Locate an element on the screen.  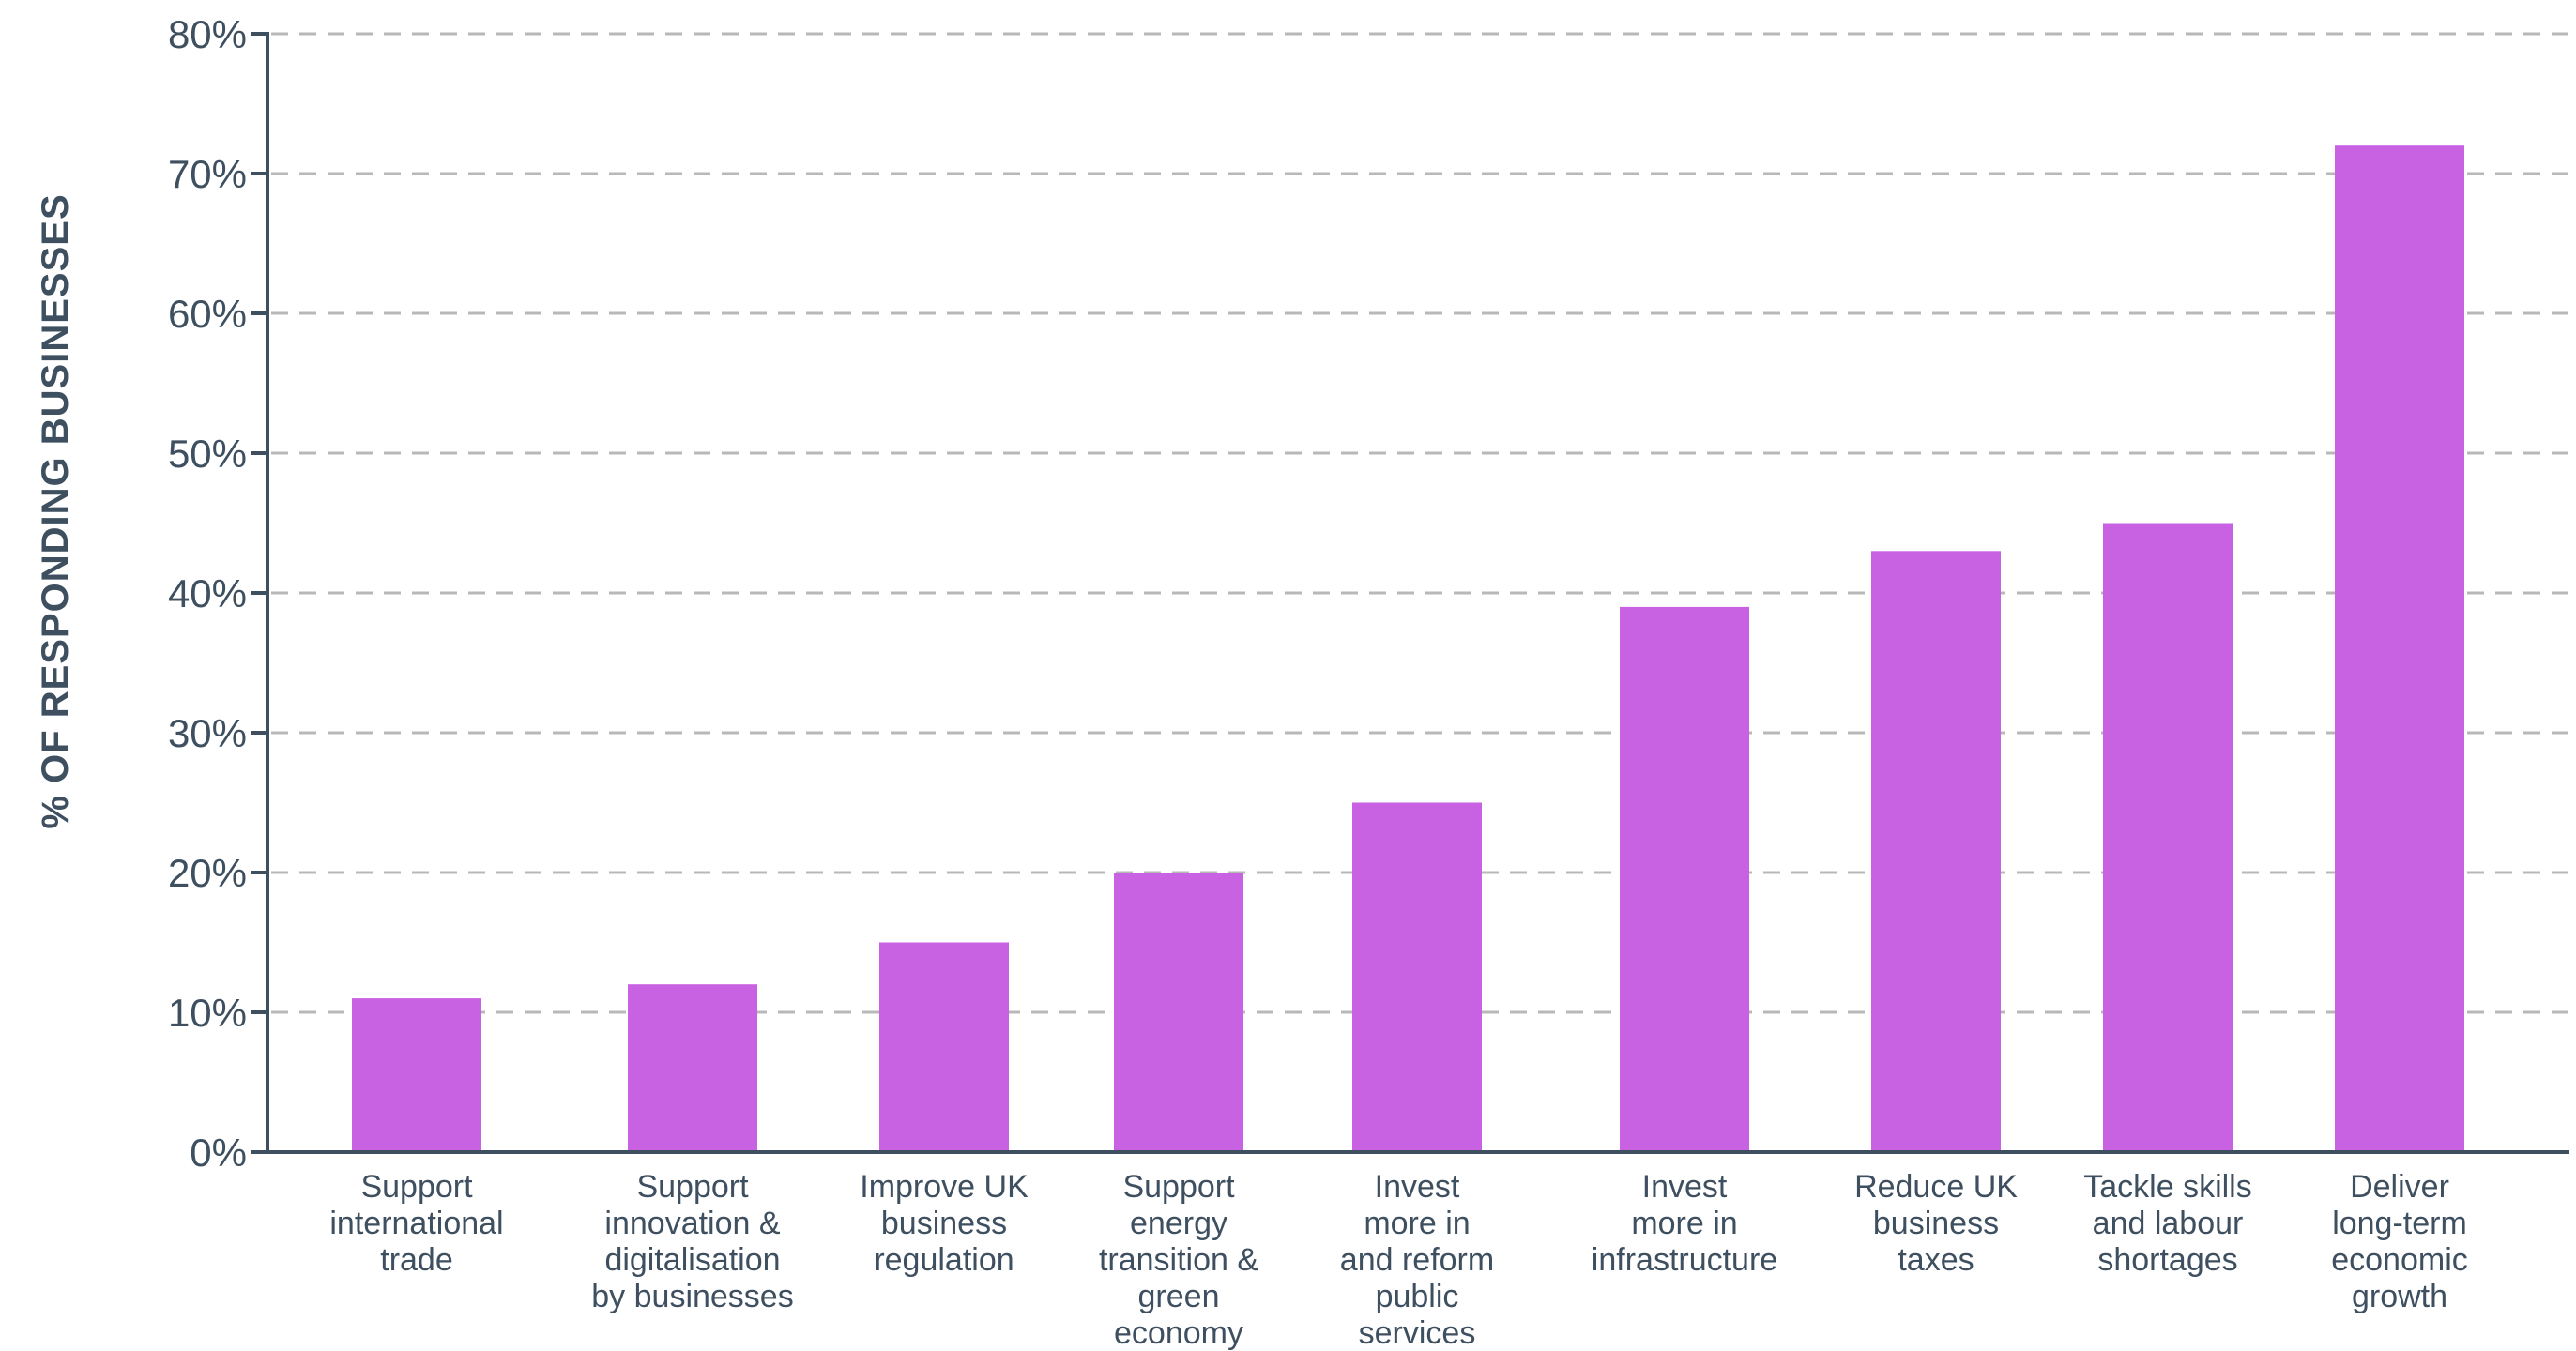
x-category-label: trade is located at coordinates (416, 1260).